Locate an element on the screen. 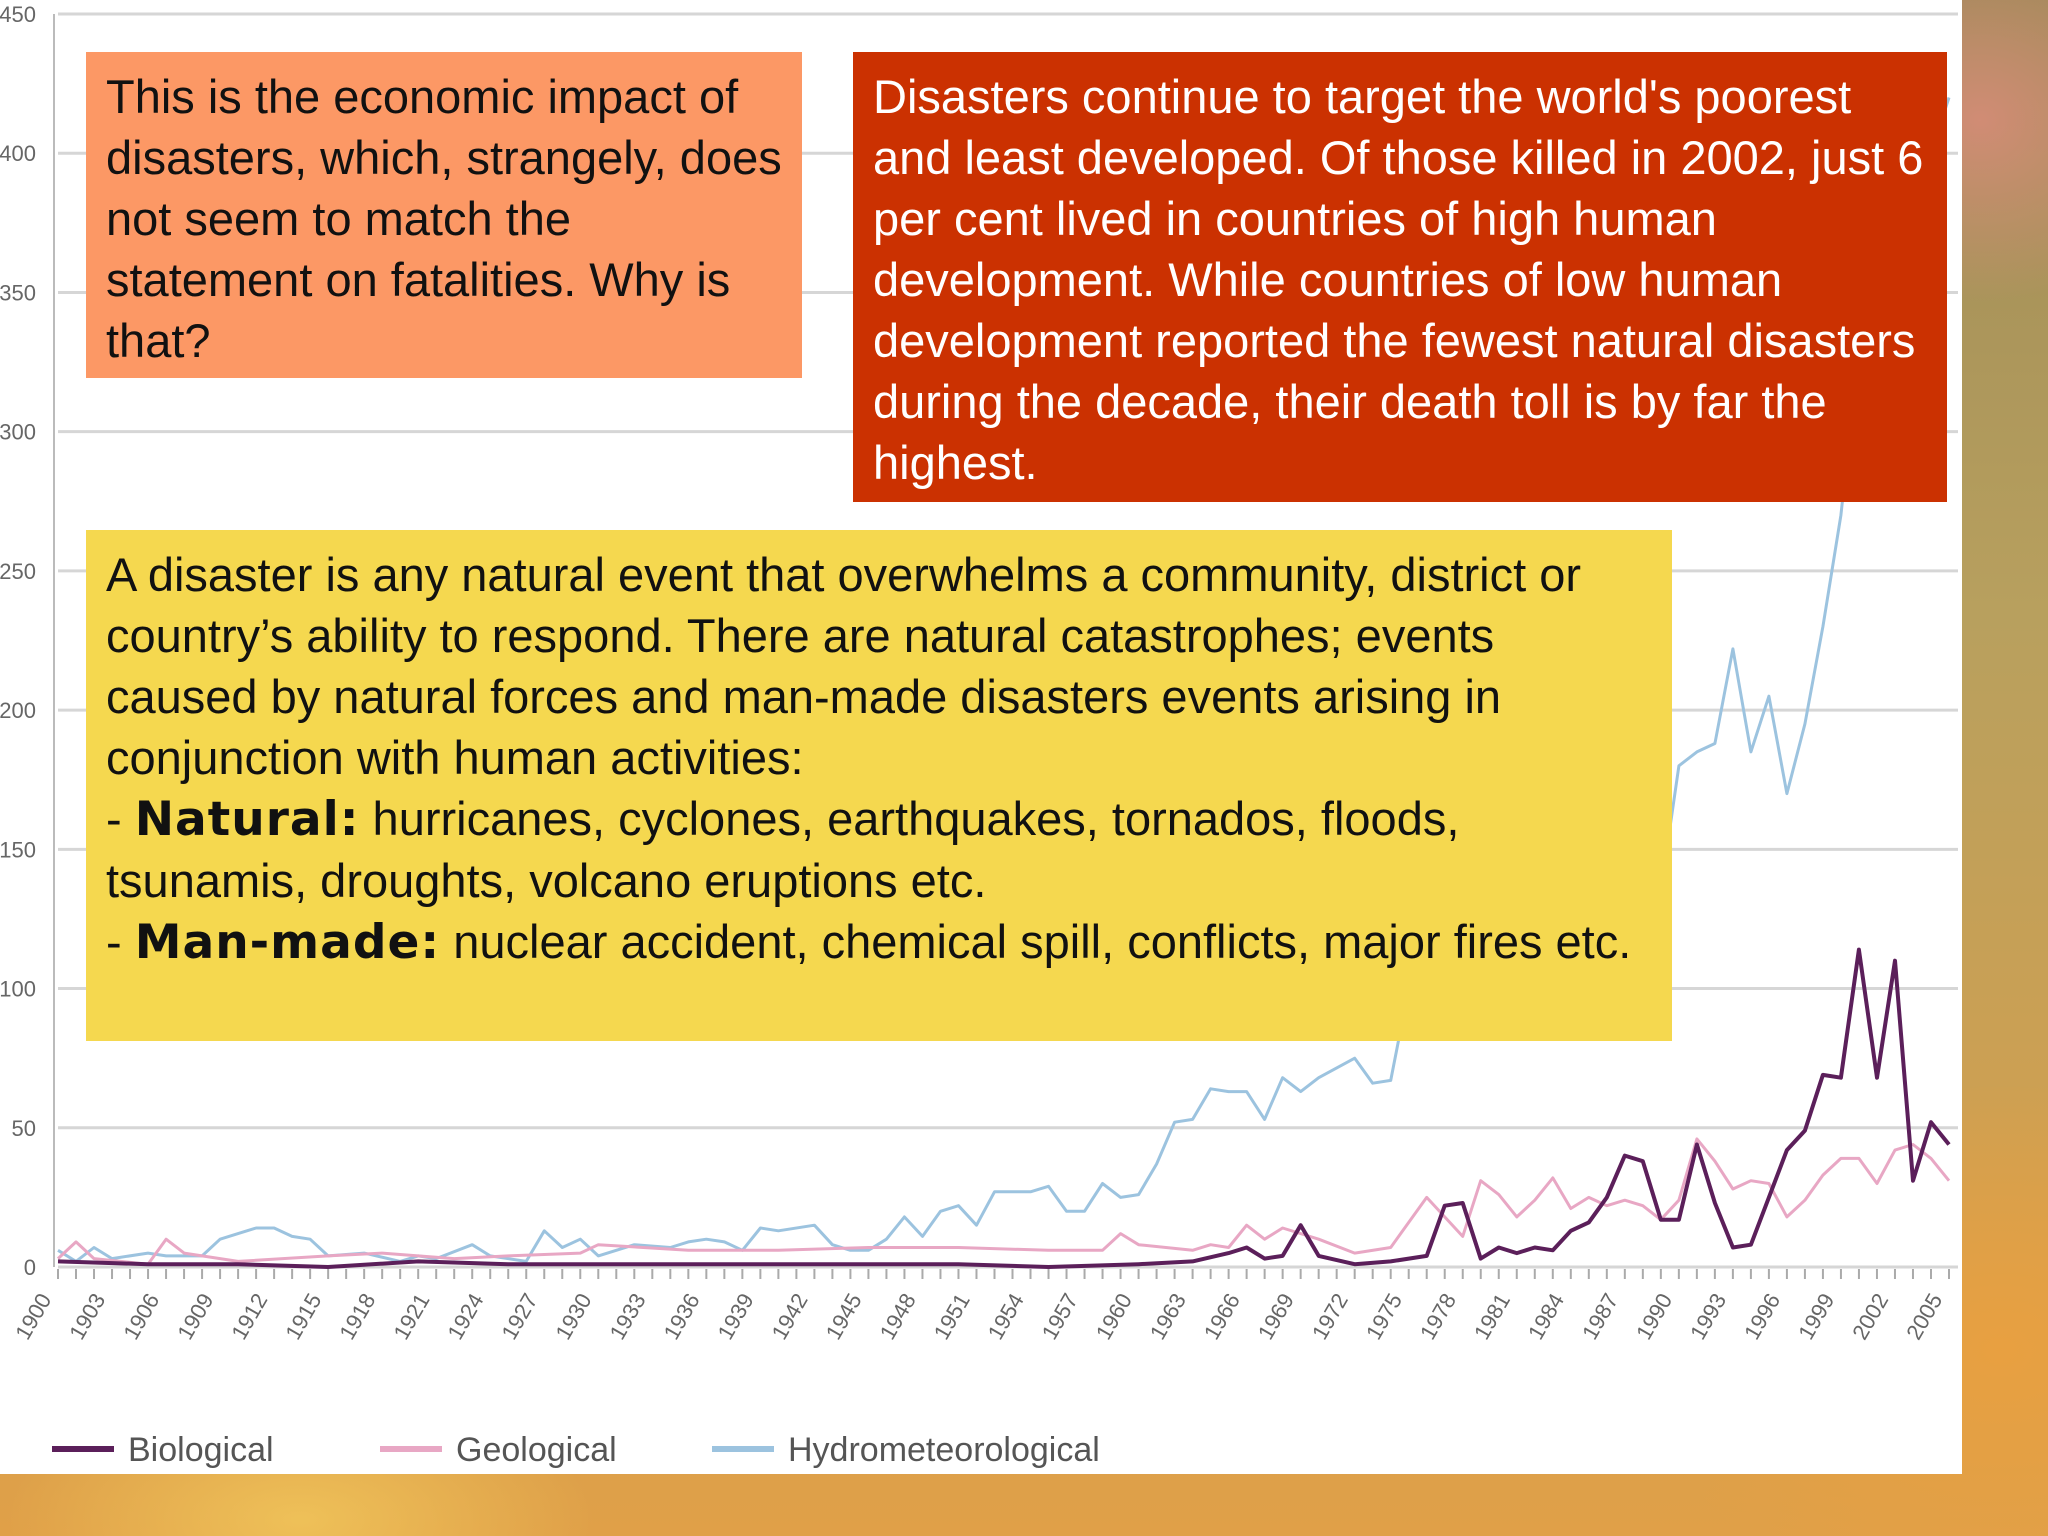 This screenshot has width=2048, height=1536. x-tick-label-1951: 1951 is located at coordinates (952, 1316).